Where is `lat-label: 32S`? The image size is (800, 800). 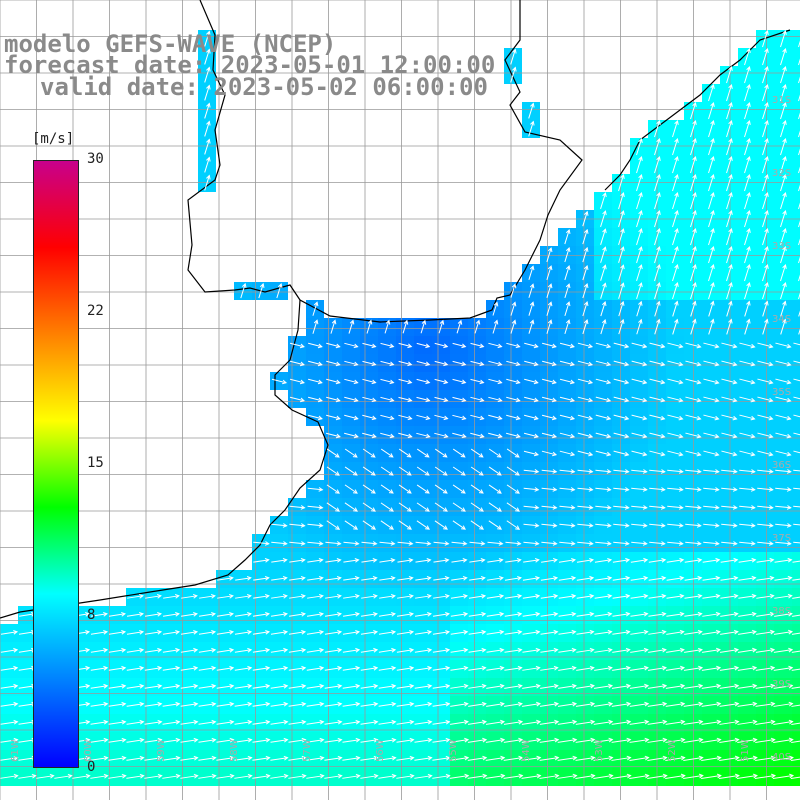 lat-label: 32S is located at coordinates (781, 173).